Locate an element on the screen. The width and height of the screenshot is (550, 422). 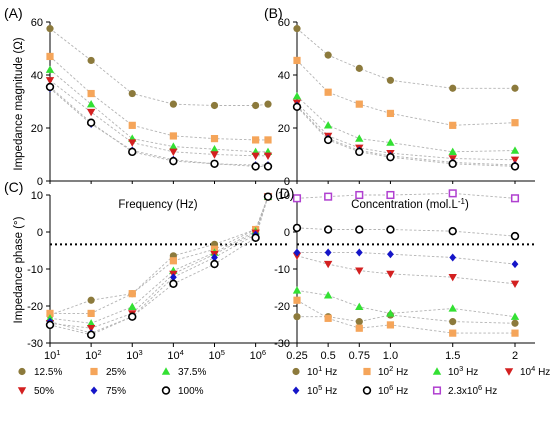
panel-a-y-tick-label: 40 is located at coordinates (37, 76).